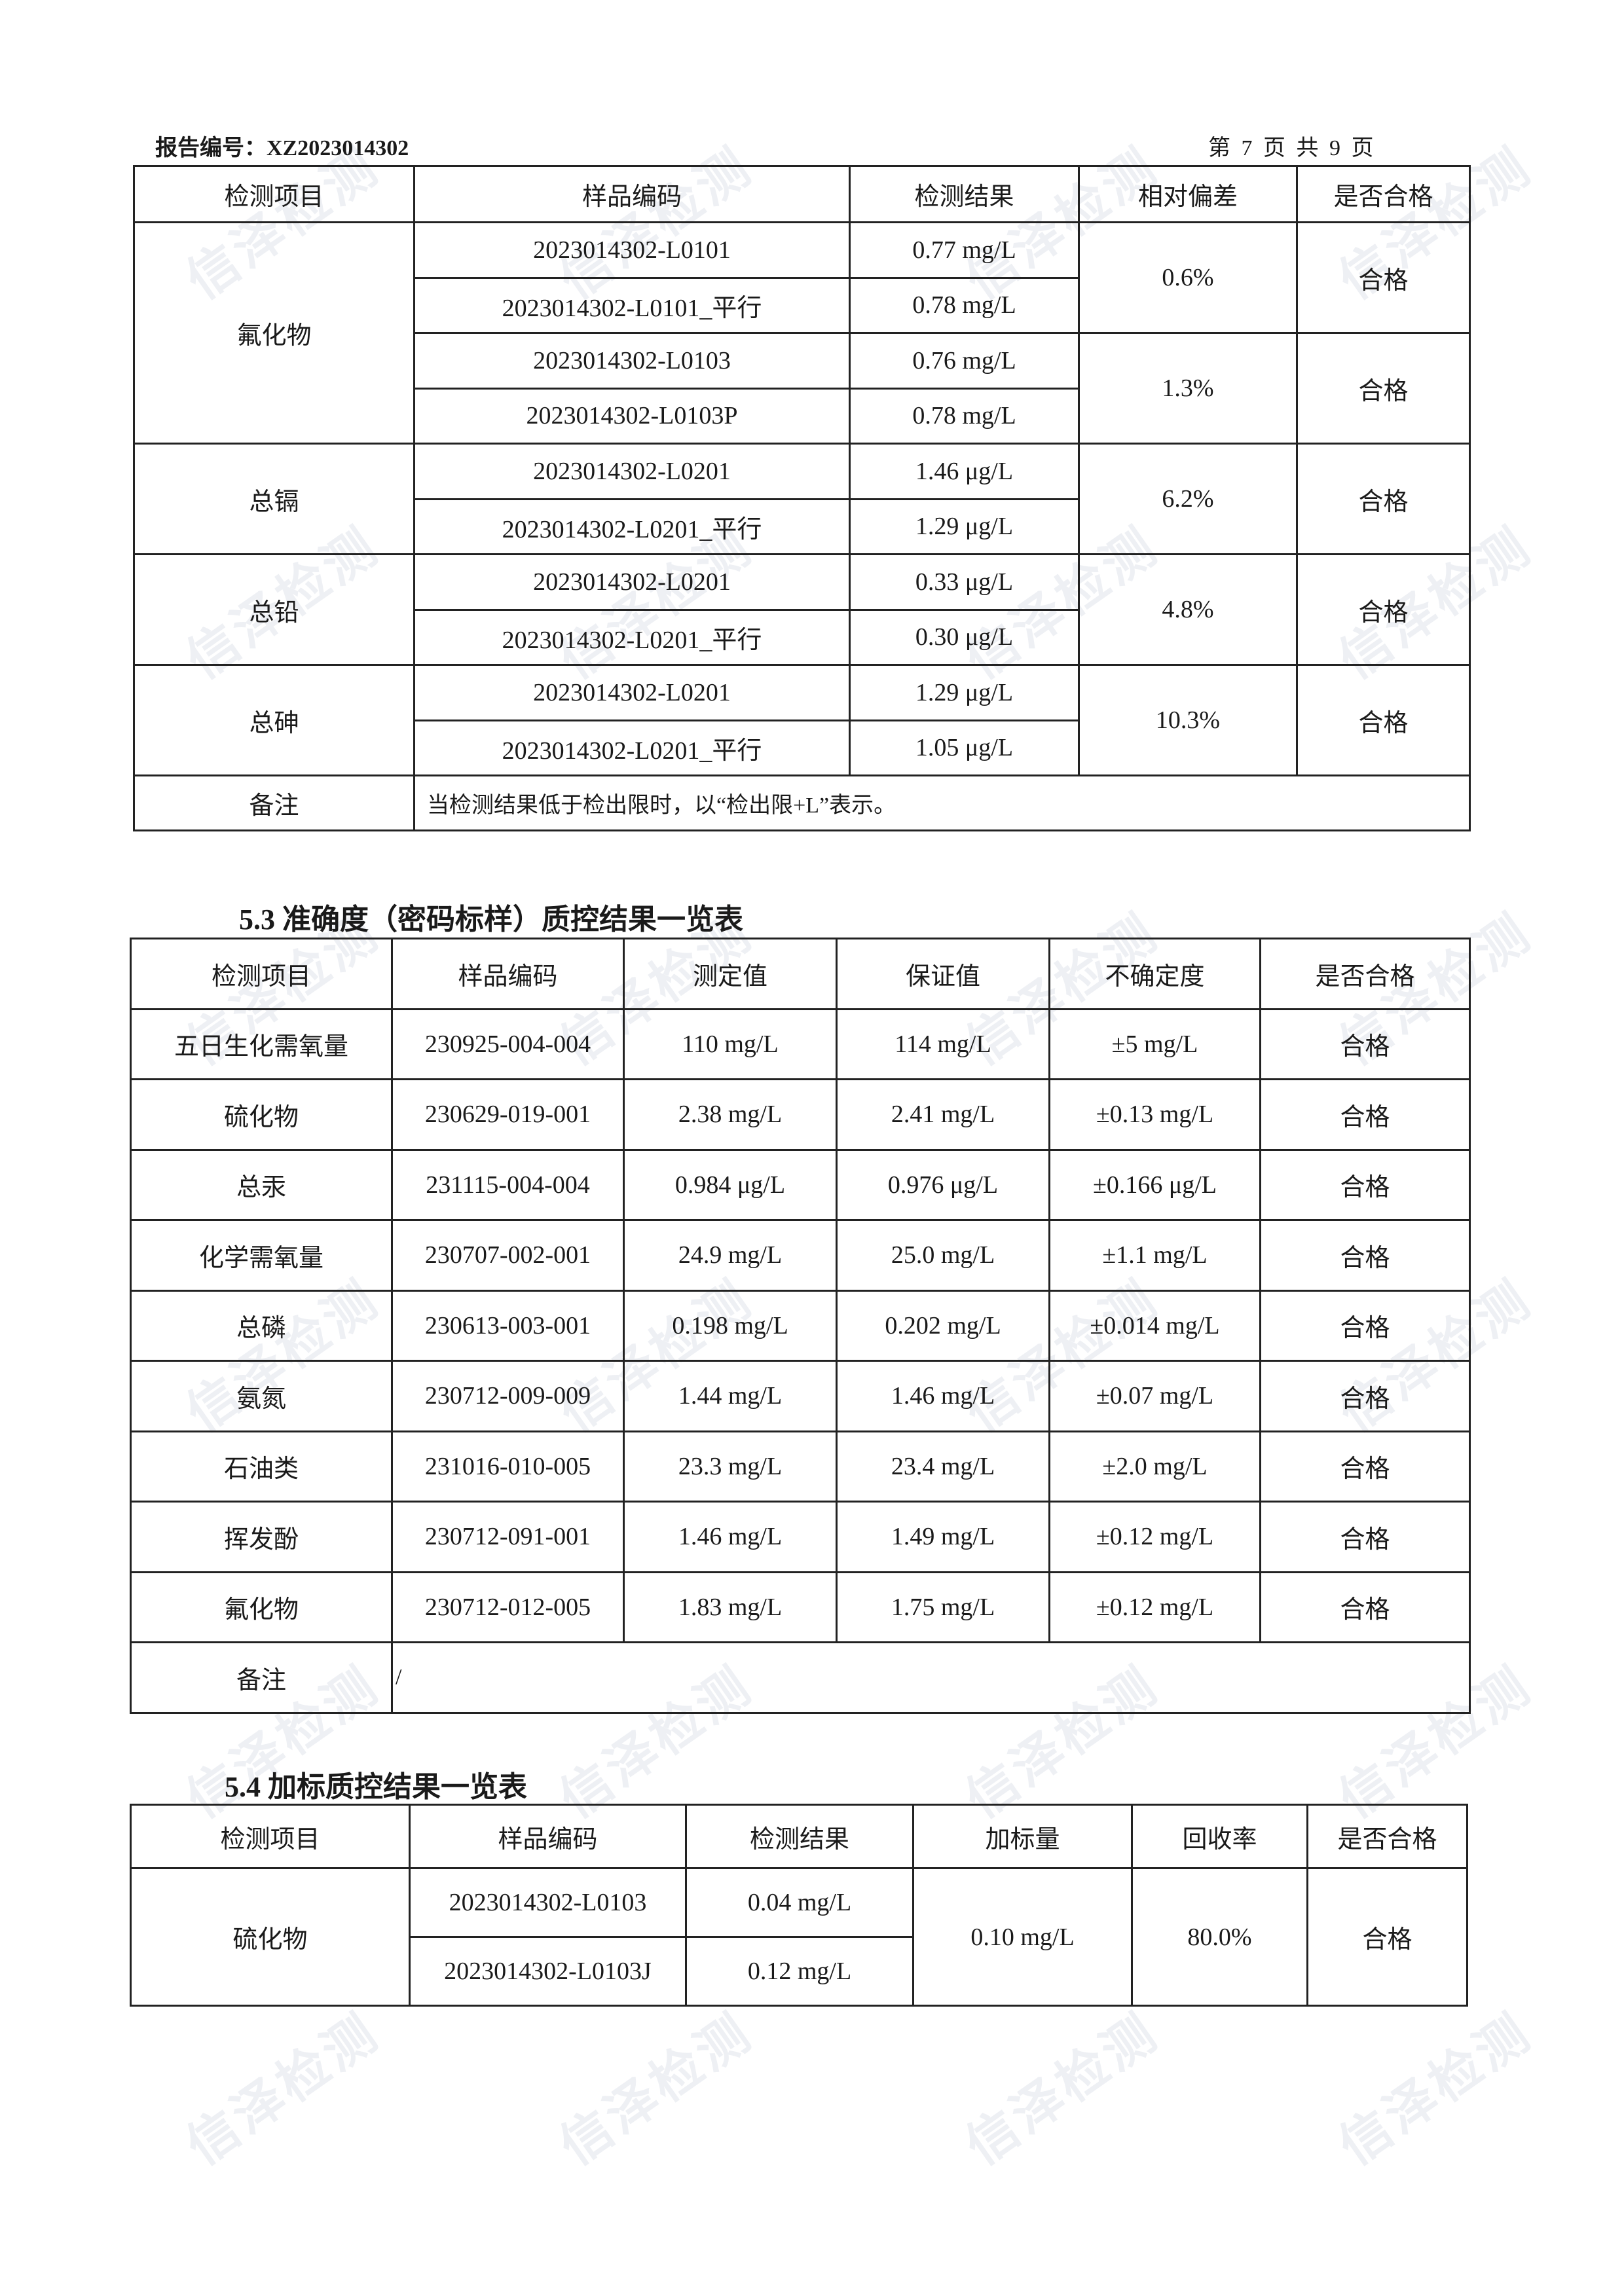 The height and width of the screenshot is (2296, 1624). Describe the element at coordinates (508, 1184) in the screenshot. I see `sample-code: 231115-004-004` at that location.